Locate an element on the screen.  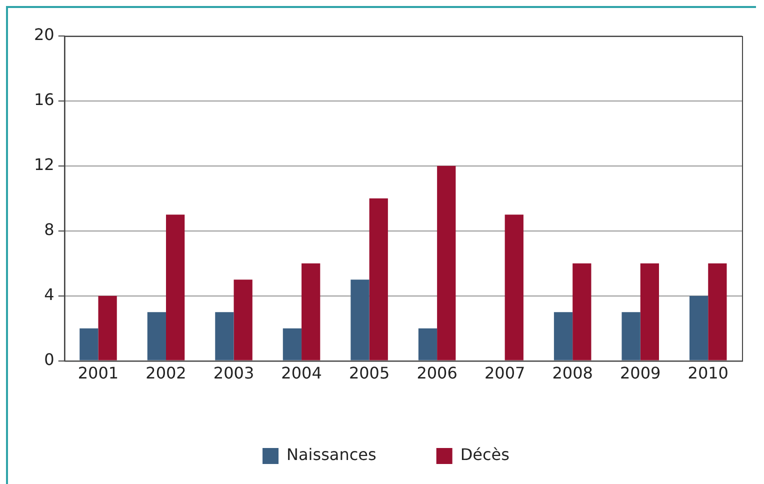
x-tick-label: 2009 is located at coordinates (640, 373).